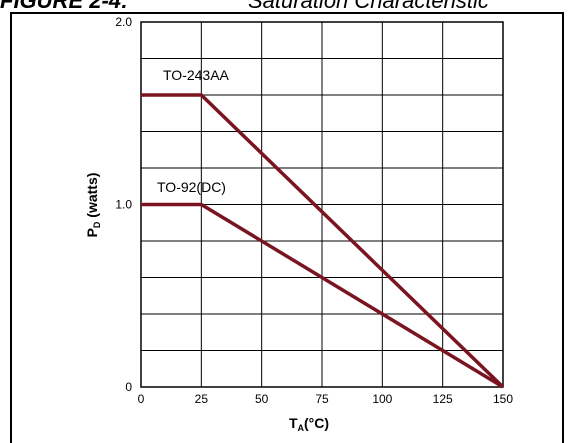 The width and height of the screenshot is (578, 443). I want to click on figure-label: FIGURE 2-4:, so click(64, 6).